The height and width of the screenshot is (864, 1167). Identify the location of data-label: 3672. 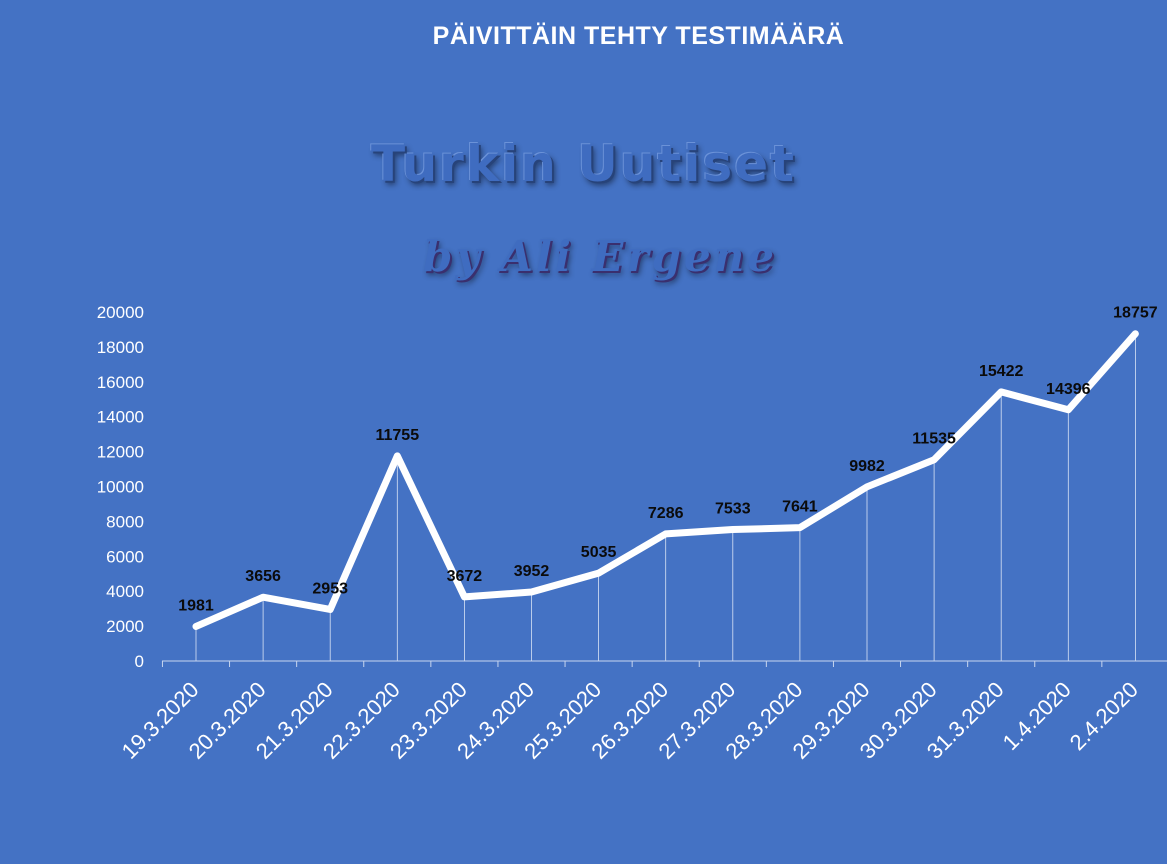
(465, 576).